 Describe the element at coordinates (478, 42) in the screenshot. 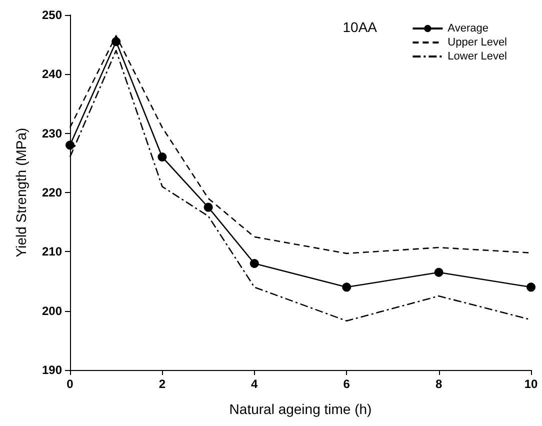

I see `legend-label: Upper Level` at that location.